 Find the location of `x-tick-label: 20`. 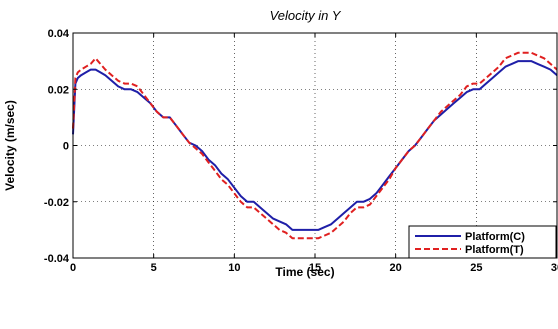

x-tick-label: 20 is located at coordinates (396, 268).